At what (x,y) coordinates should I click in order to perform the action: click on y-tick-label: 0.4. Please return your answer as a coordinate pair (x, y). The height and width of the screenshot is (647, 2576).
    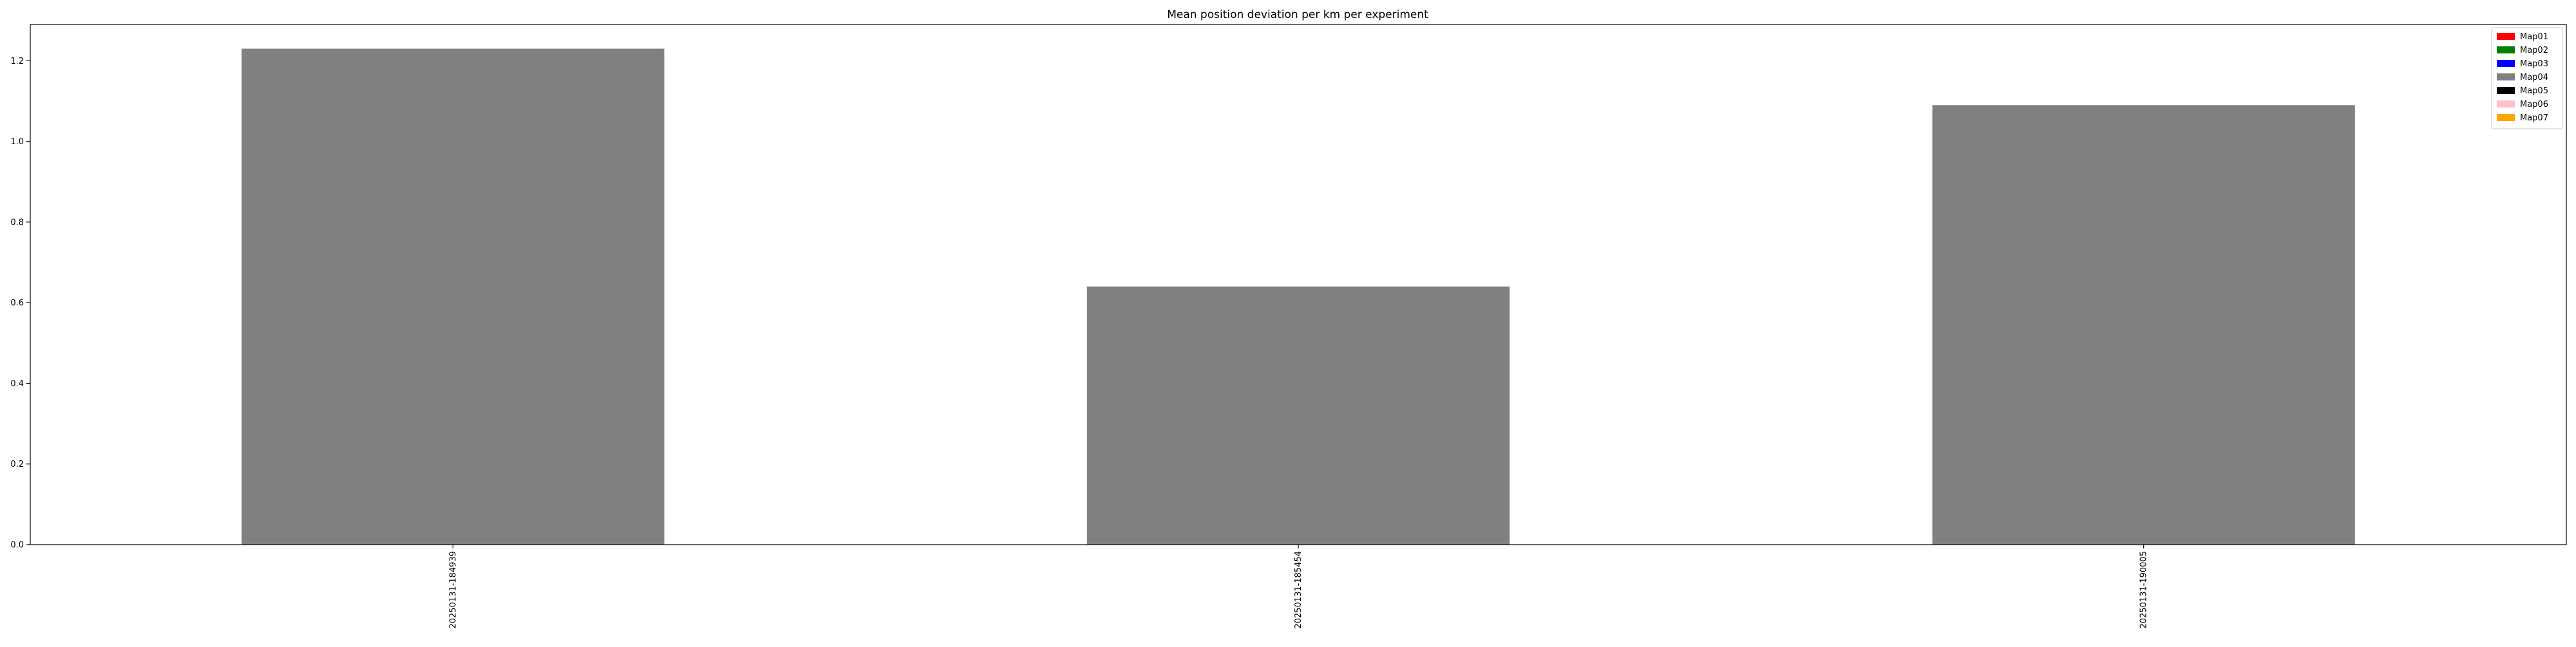
    Looking at the image, I should click on (17, 384).